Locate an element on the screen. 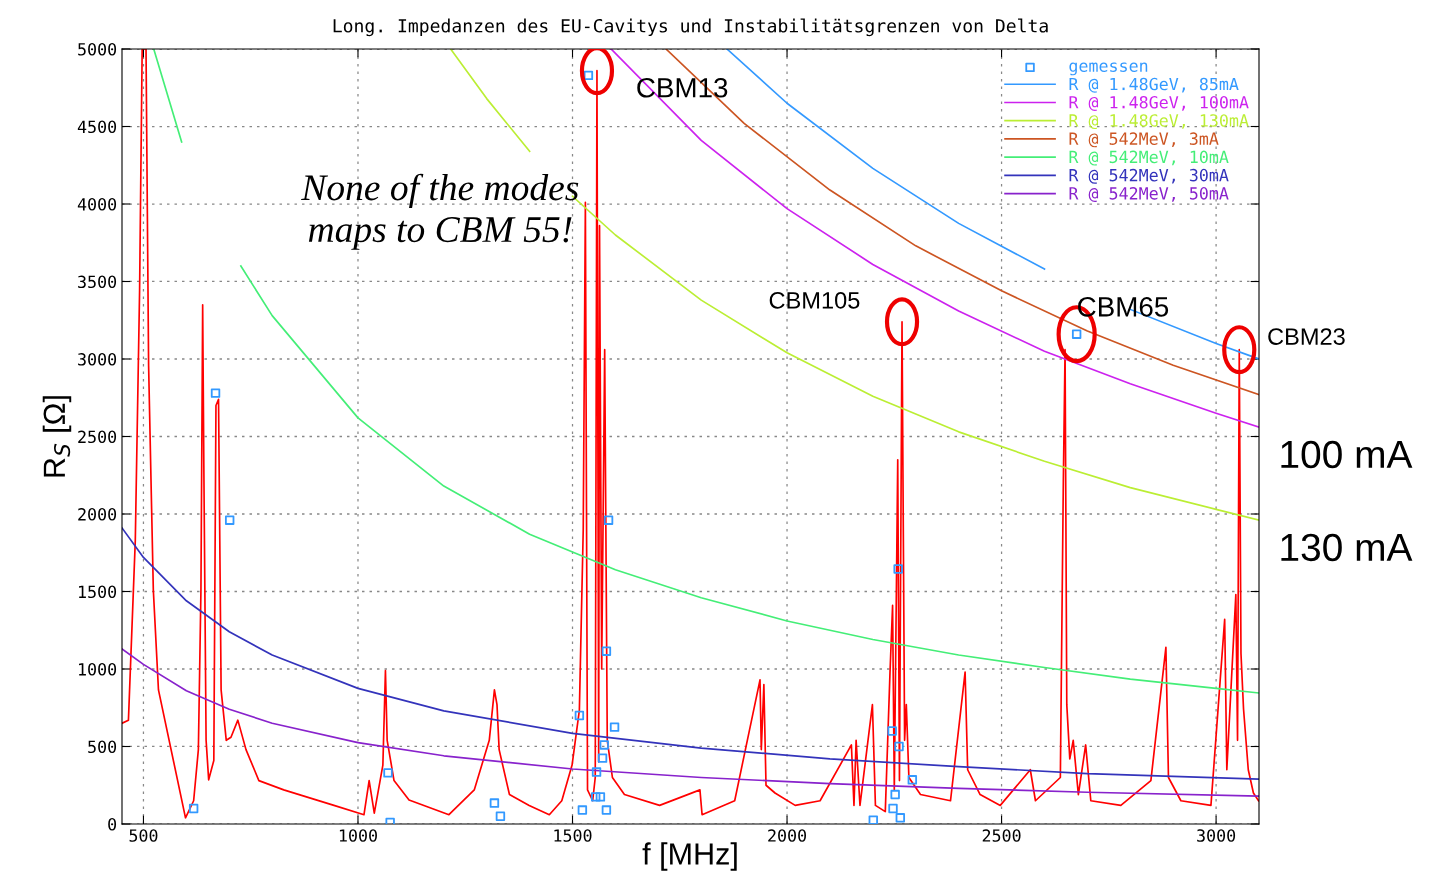 The image size is (1448, 889). x-tick-label: 1500 is located at coordinates (573, 835).